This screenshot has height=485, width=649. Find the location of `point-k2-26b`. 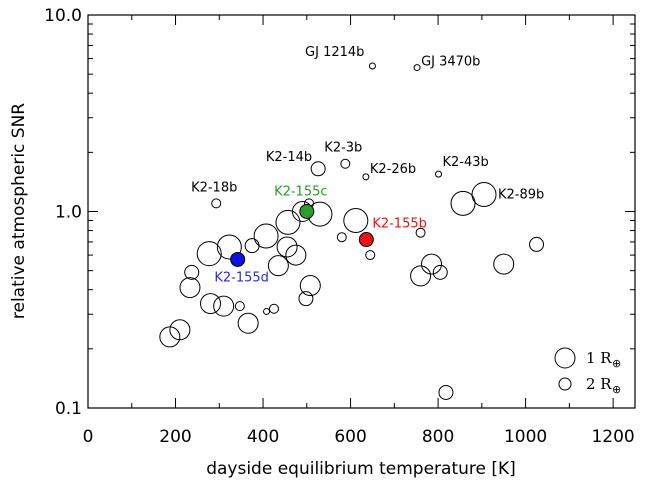

point-k2-26b is located at coordinates (366, 177).